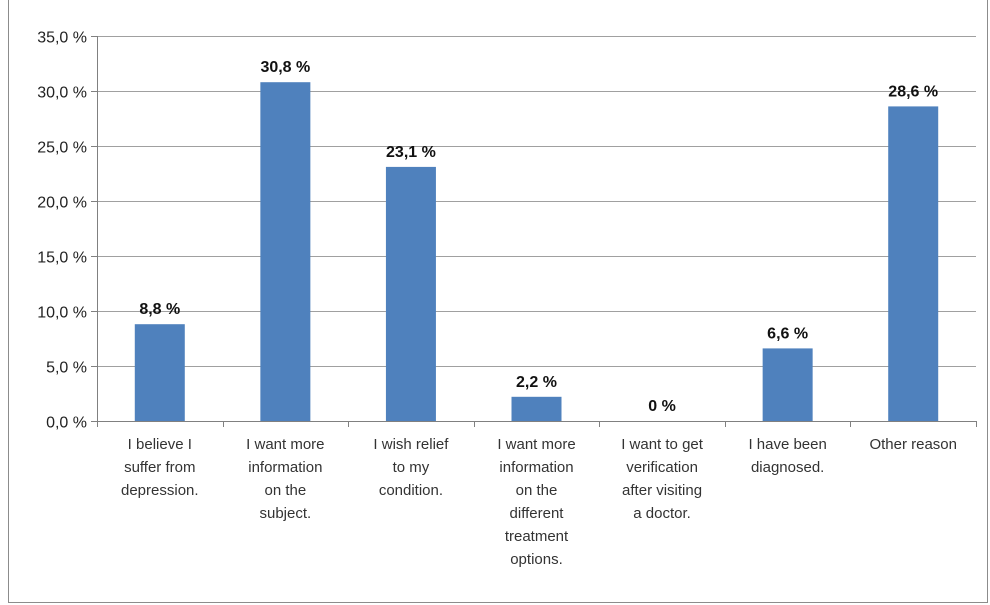  What do you see at coordinates (913, 444) in the screenshot?
I see `x-tick-label: Other reason` at bounding box center [913, 444].